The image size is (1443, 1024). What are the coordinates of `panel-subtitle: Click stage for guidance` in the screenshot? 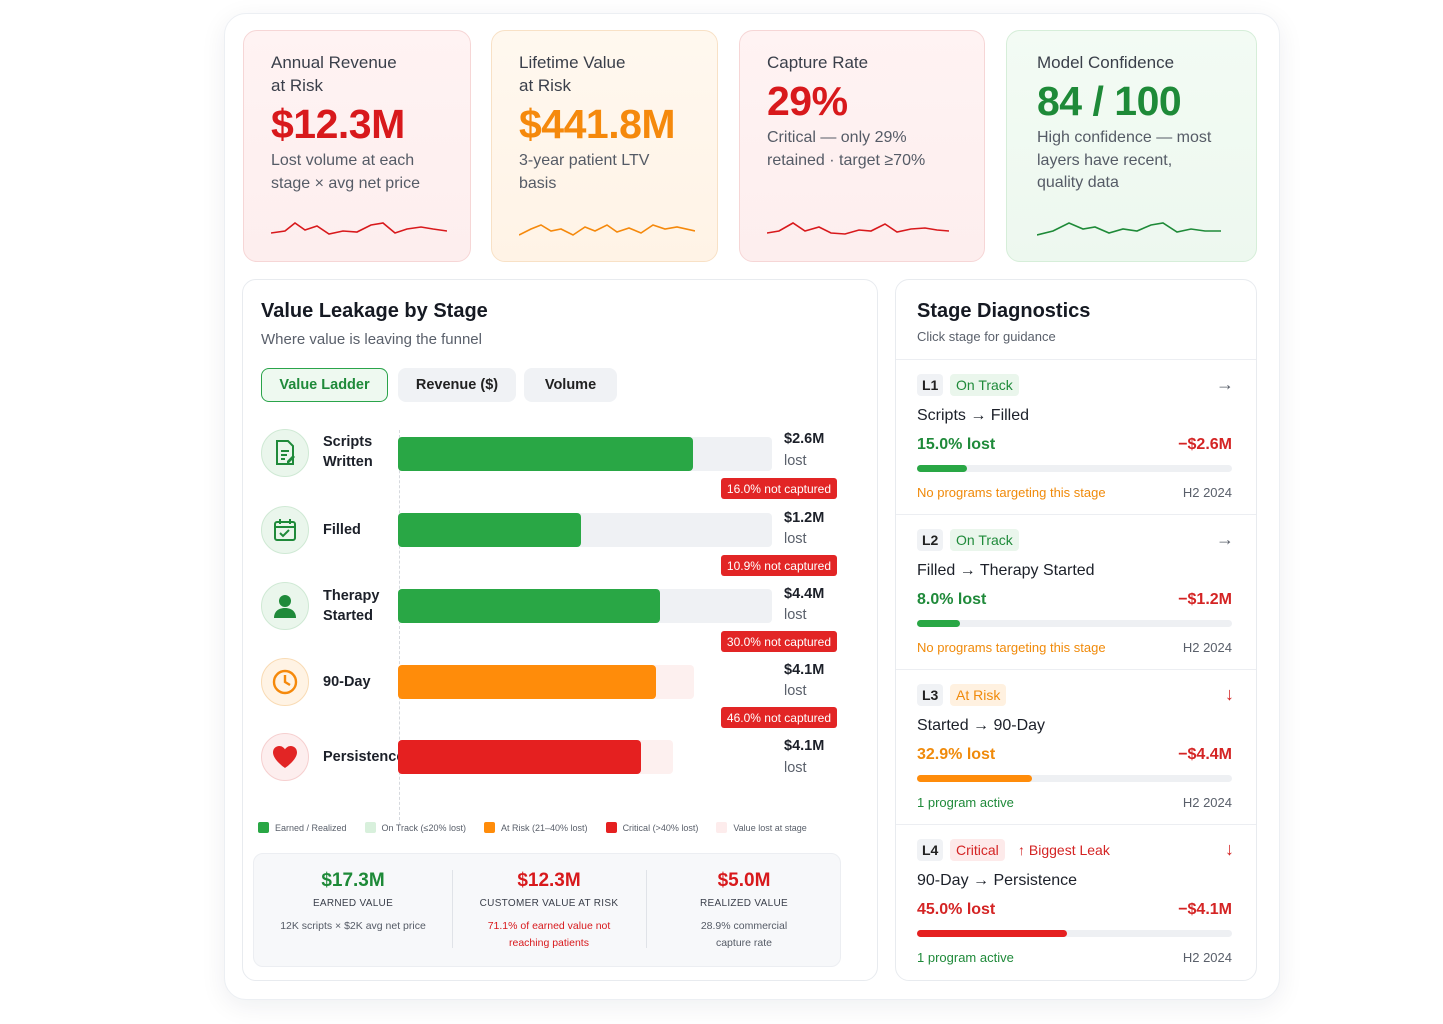 It's located at (986, 336).